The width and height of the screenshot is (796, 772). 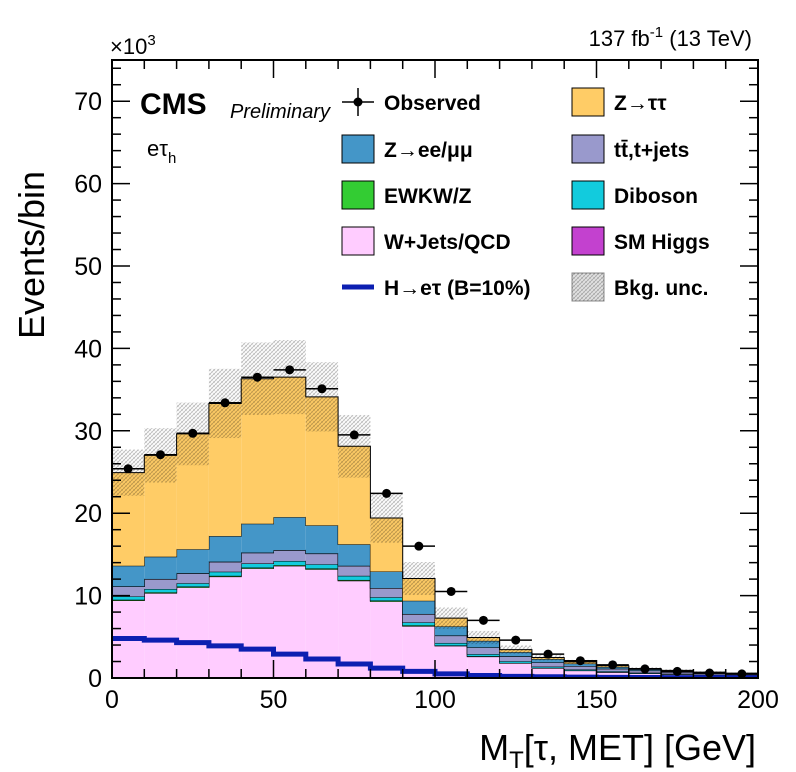 What do you see at coordinates (160, 567) in the screenshot?
I see `bar-z-ee--1` at bounding box center [160, 567].